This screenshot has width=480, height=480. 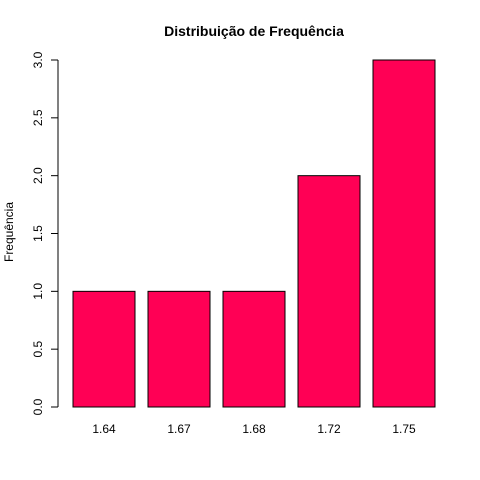 I want to click on y-axis: 0.0 0.5 1.0 1.5 2.0 2.5 3.0, so click(x=45, y=233).